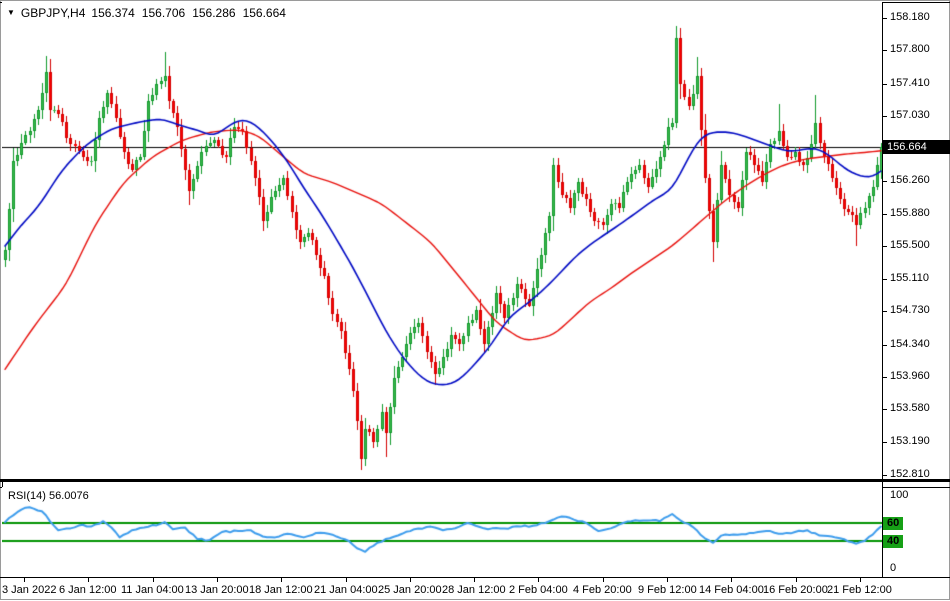  I want to click on time-label: 25 Jan 20:00, so click(410, 590).